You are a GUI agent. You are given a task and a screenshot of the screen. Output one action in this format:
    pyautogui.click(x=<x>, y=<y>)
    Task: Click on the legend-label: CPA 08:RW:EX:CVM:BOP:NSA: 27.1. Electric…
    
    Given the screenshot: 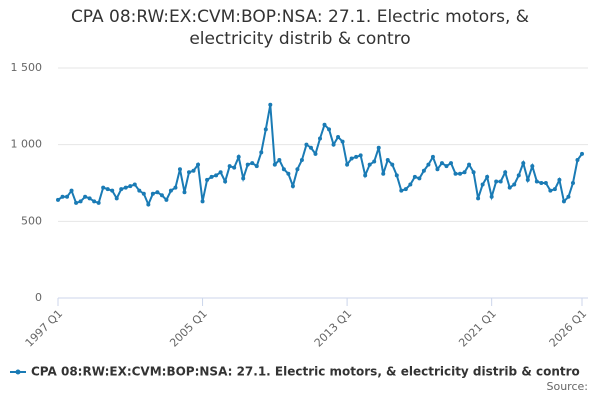 What is the action you would take?
    pyautogui.click(x=305, y=372)
    